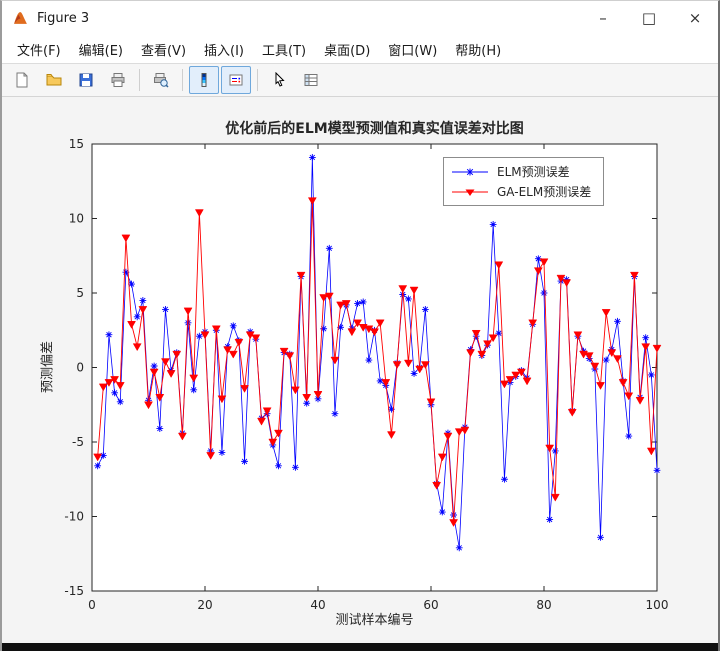  Describe the element at coordinates (204, 605) in the screenshot. I see `svg-text: 20` at that location.